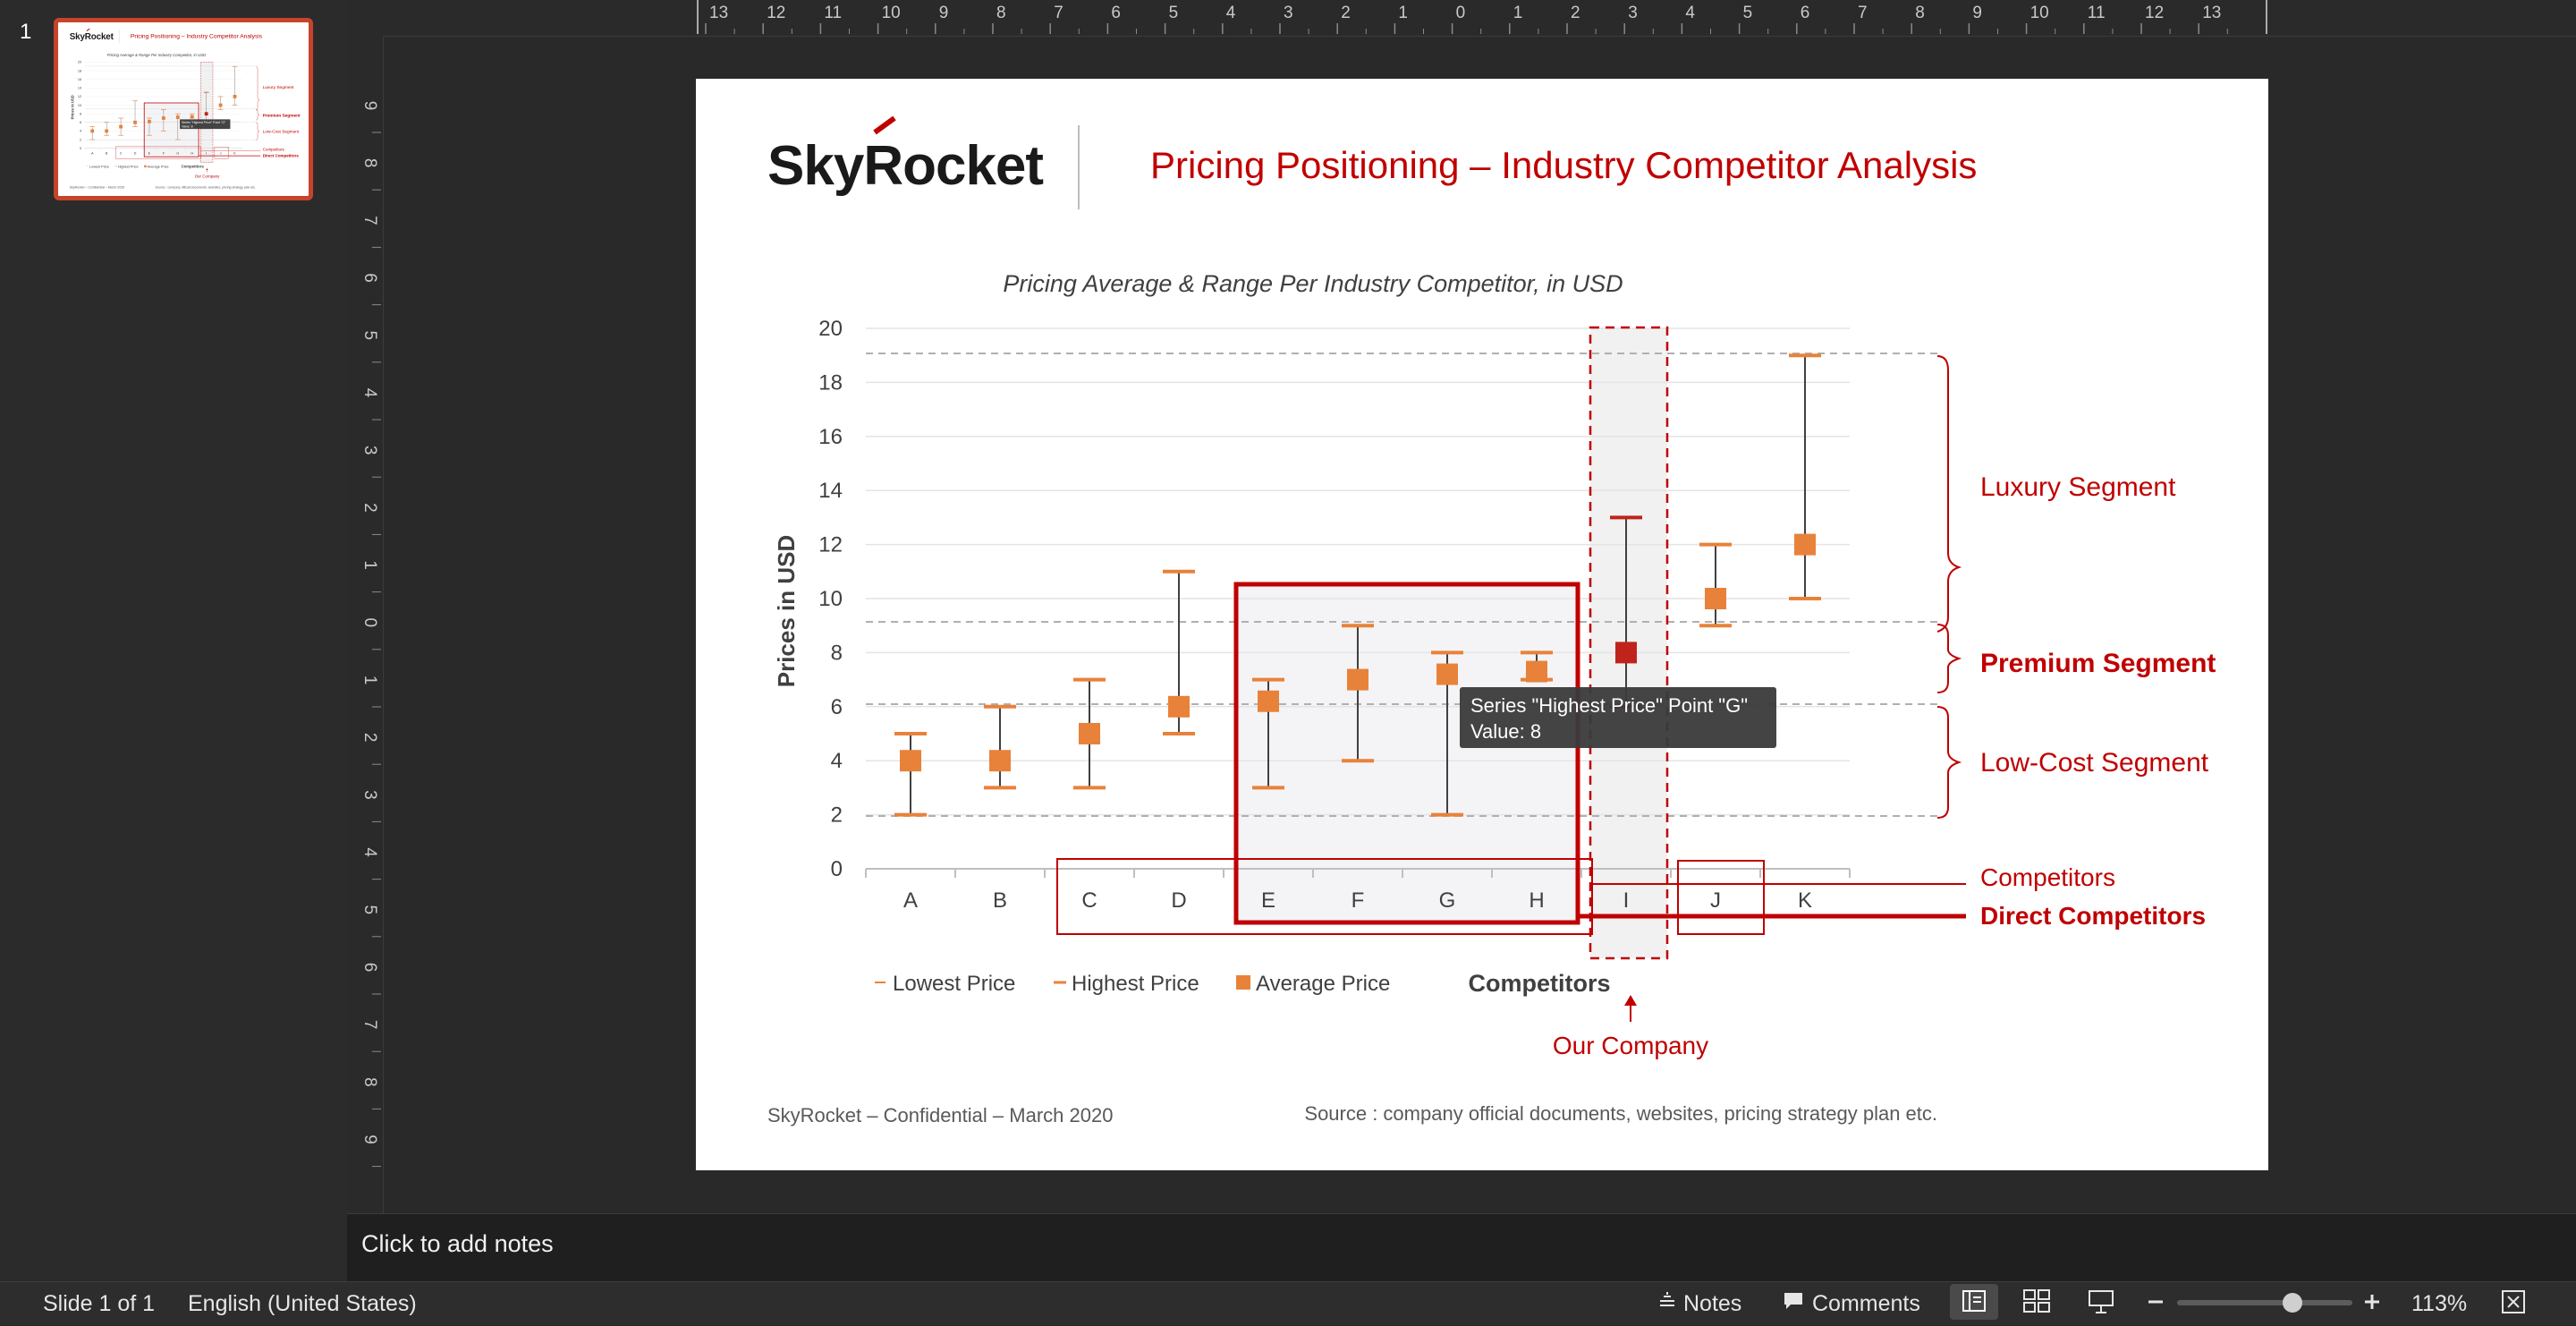 This screenshot has width=2576, height=1326. What do you see at coordinates (2036, 1304) in the screenshot?
I see `slide-sorter-icon` at bounding box center [2036, 1304].